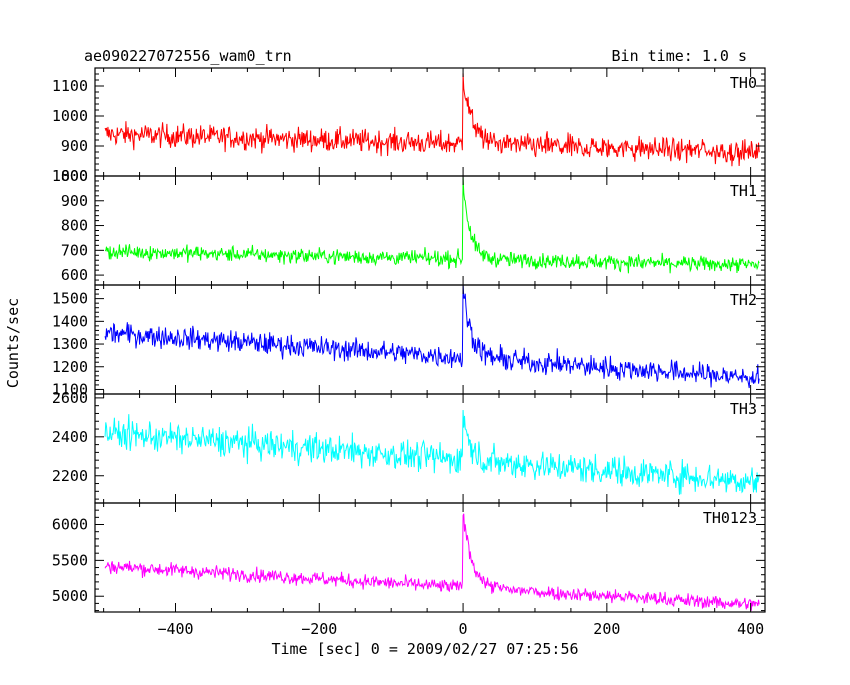 The height and width of the screenshot is (685, 850). Describe the element at coordinates (70, 367) in the screenshot. I see `y-tick-label: 1200` at that location.